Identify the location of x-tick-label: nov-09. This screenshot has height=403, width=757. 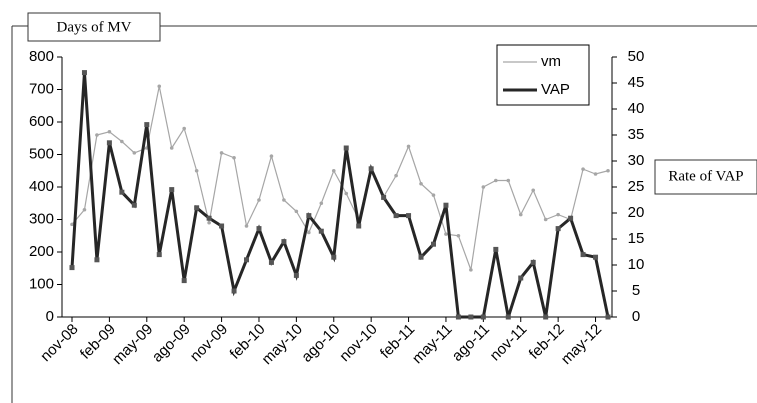
(209, 343).